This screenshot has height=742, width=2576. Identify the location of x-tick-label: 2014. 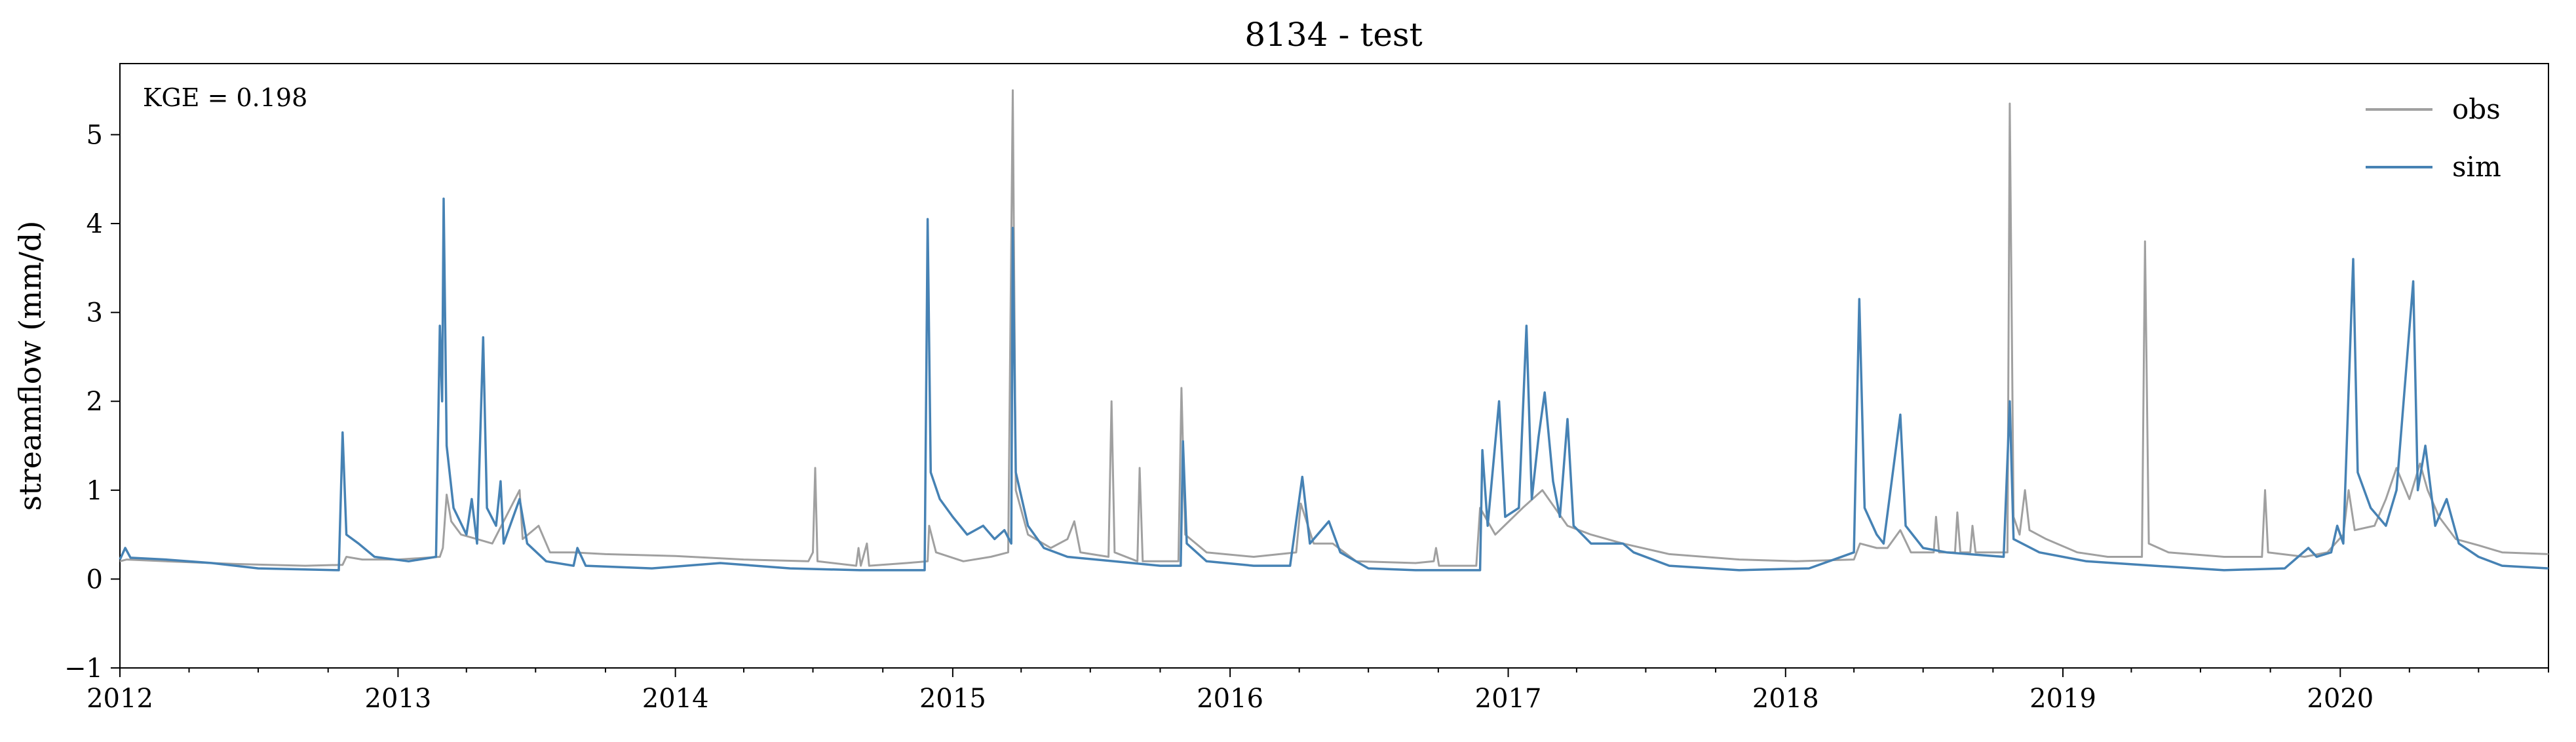
(675, 699).